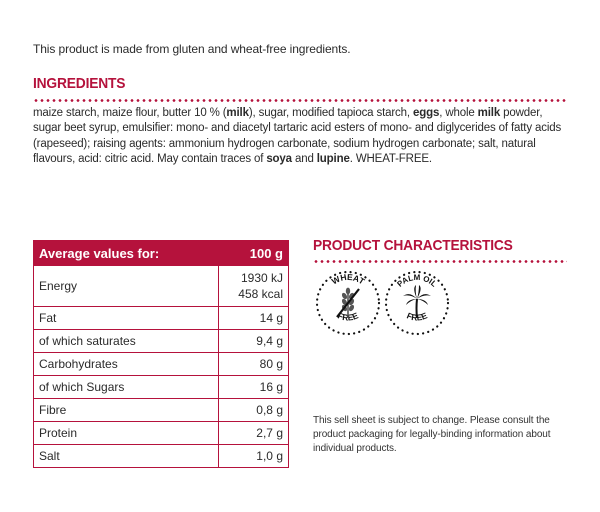  I want to click on strike-line, so click(348, 303).